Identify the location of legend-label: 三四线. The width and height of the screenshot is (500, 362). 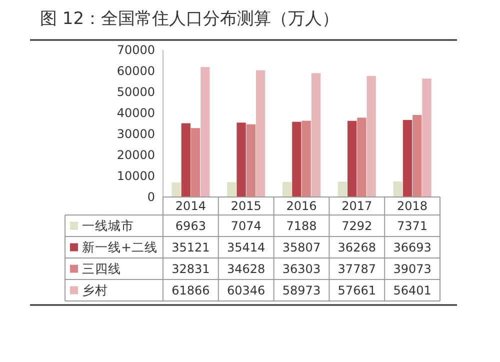
(101, 268).